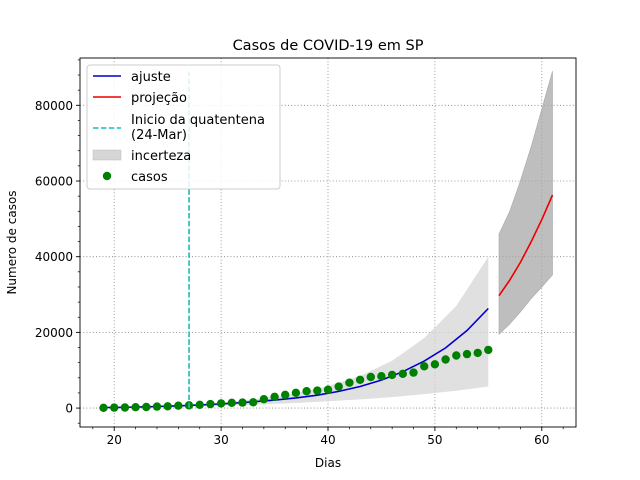  What do you see at coordinates (159, 98) in the screenshot?
I see `legend-label: projeção` at bounding box center [159, 98].